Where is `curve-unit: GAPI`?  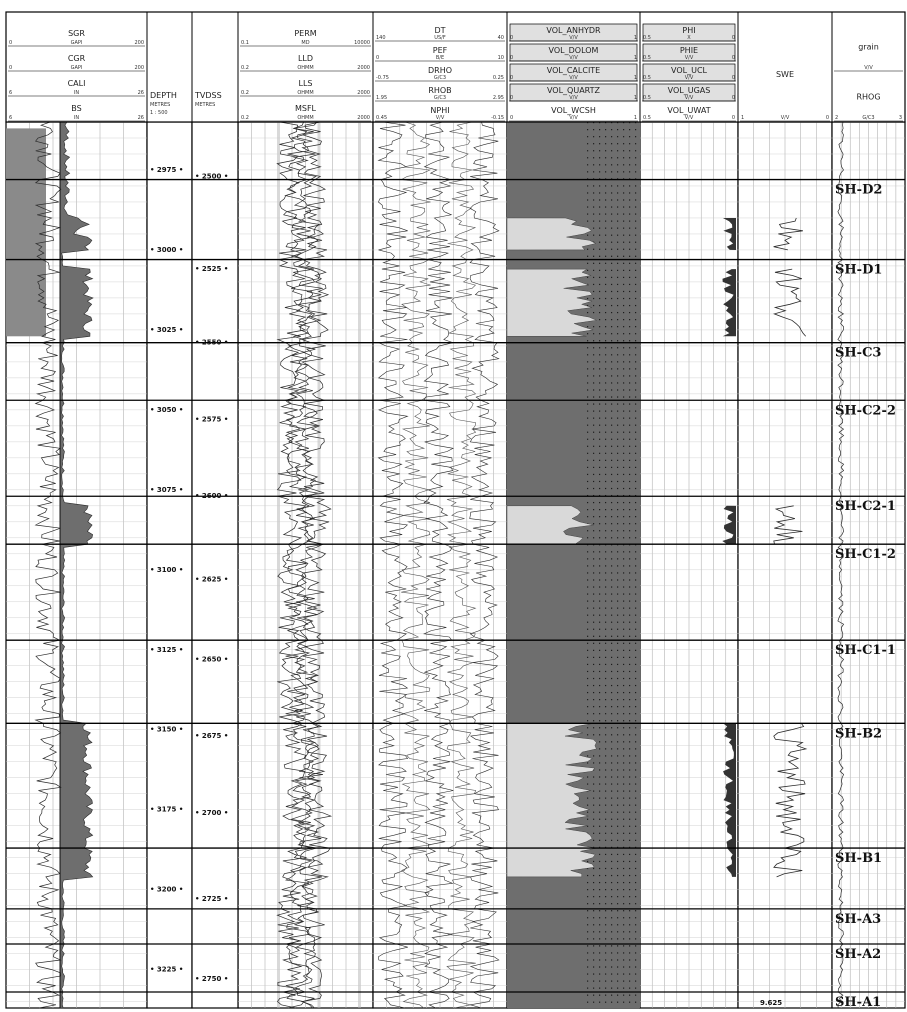
curve-unit: GAPI is located at coordinates (77, 68).